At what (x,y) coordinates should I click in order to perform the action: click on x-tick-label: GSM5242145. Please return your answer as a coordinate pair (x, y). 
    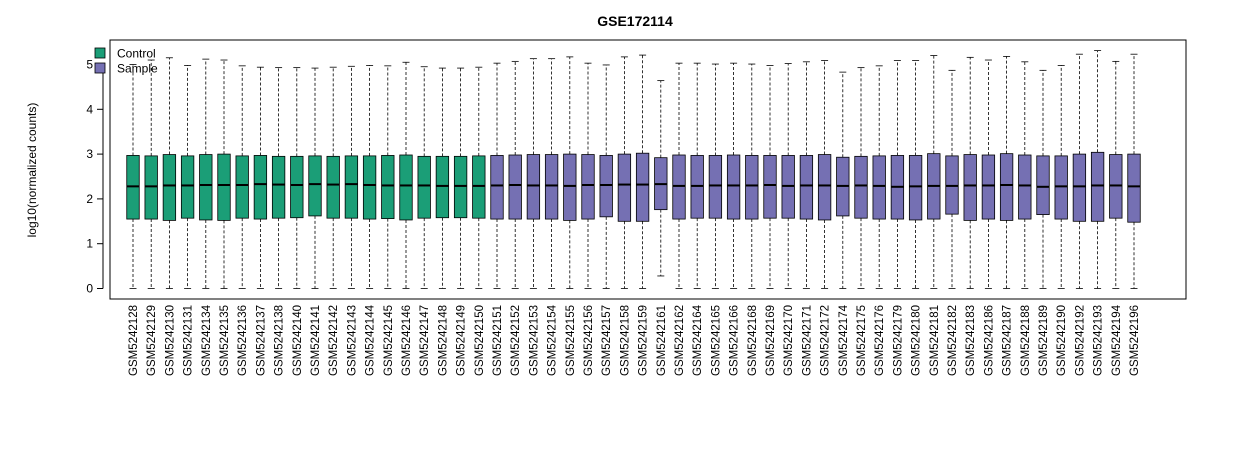
    Looking at the image, I should click on (389, 340).